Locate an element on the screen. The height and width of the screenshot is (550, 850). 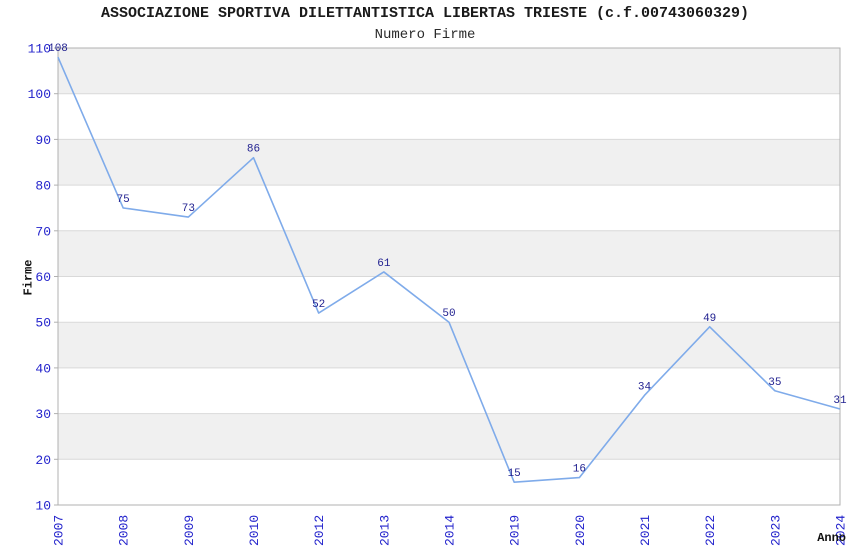
y-tick-label: 40 is located at coordinates (43, 368).